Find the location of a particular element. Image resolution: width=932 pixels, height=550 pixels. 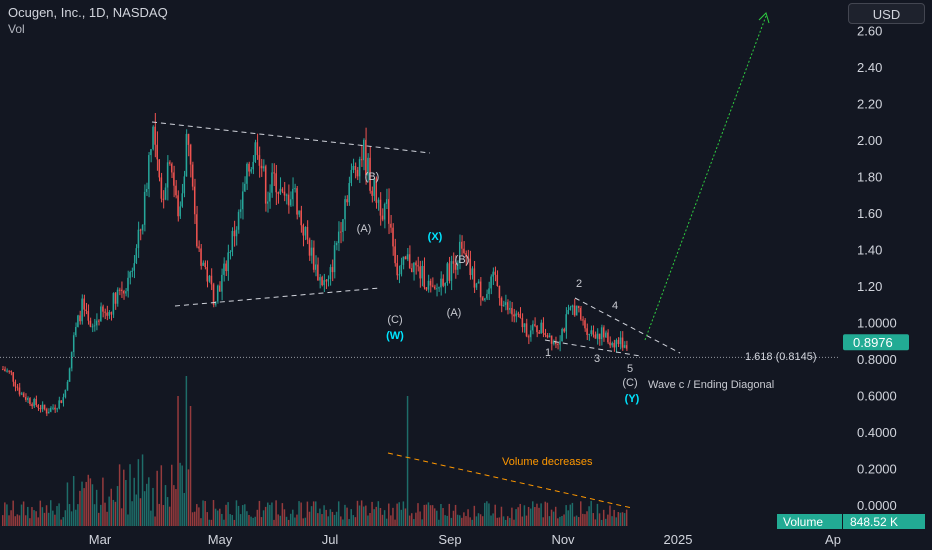

time-axis-tick: 2025 is located at coordinates (678, 539).